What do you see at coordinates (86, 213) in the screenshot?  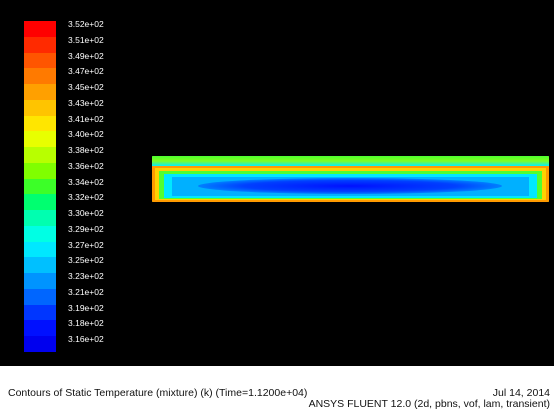 I see `color-legend-label: 3.30e+02` at bounding box center [86, 213].